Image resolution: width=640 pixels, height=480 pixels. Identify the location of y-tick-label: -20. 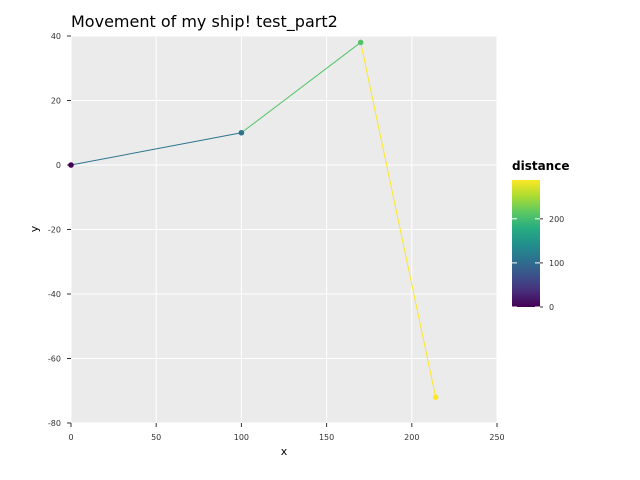
(54, 230).